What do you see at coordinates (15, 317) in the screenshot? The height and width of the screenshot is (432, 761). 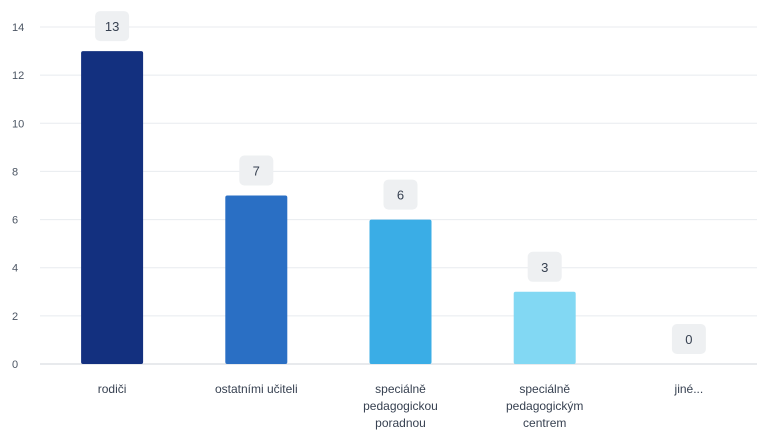 I see `y-tick-label: 2` at bounding box center [15, 317].